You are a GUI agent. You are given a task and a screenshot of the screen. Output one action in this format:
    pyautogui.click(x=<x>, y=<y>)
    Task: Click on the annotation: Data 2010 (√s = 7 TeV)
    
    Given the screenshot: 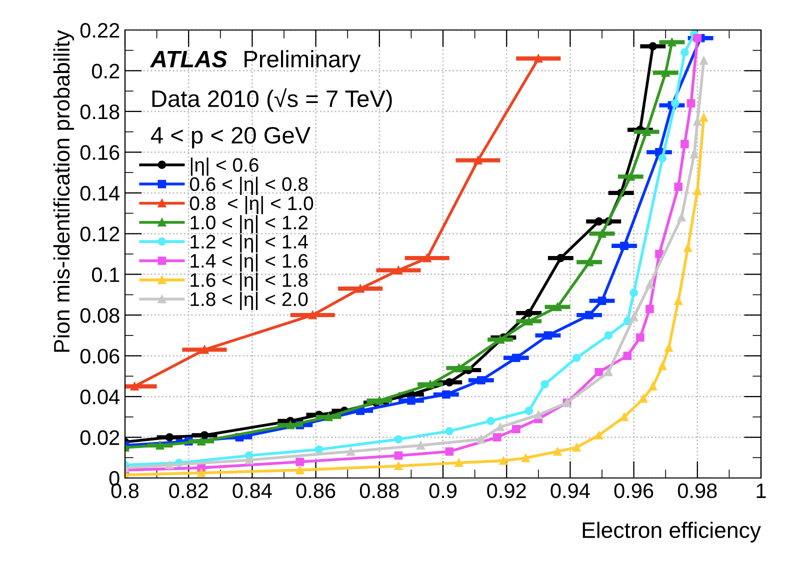 What is the action you would take?
    pyautogui.click(x=272, y=100)
    